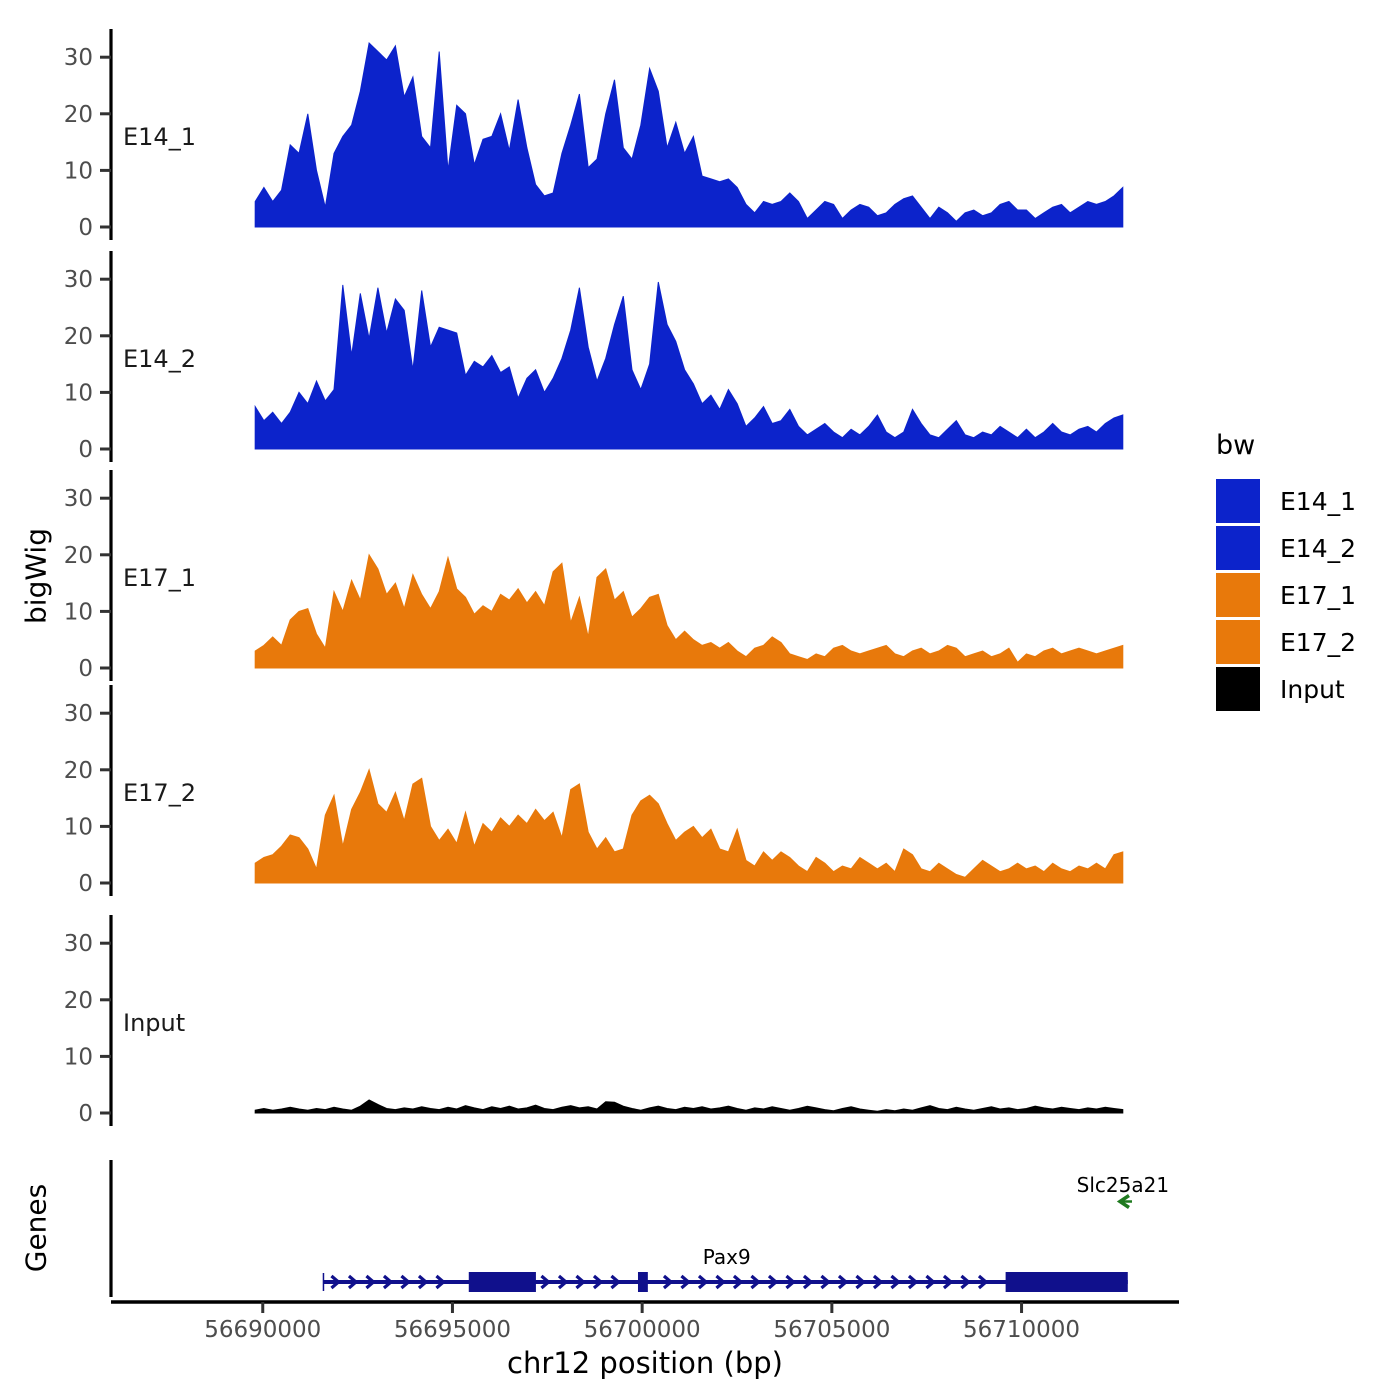 Image resolution: width=1400 pixels, height=1400 pixels. What do you see at coordinates (642, 1330) in the screenshot?
I see `x-tick-label: 56700000` at bounding box center [642, 1330].